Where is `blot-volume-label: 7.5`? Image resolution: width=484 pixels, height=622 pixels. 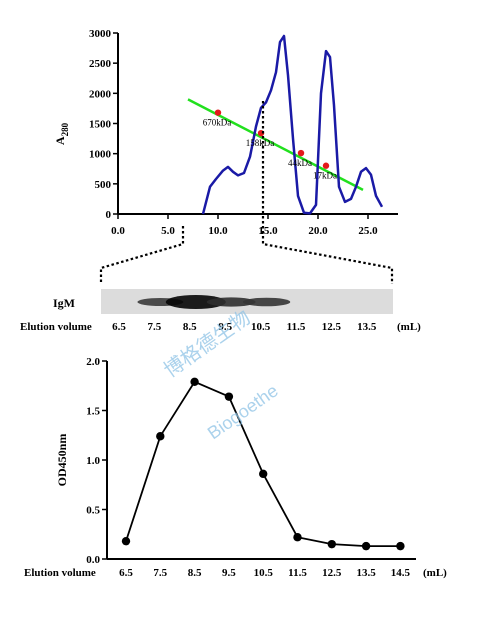 blot-volume-label: 7.5 is located at coordinates (155, 327).